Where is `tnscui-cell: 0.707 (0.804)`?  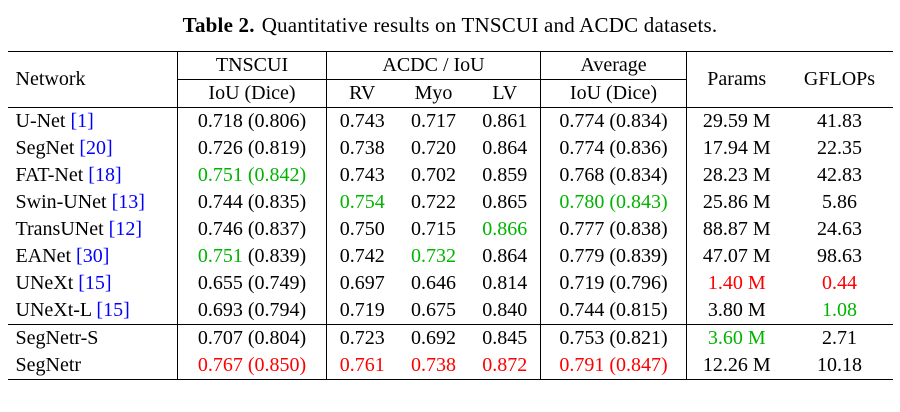
tnscui-cell: 0.707 (0.804) is located at coordinates (252, 338).